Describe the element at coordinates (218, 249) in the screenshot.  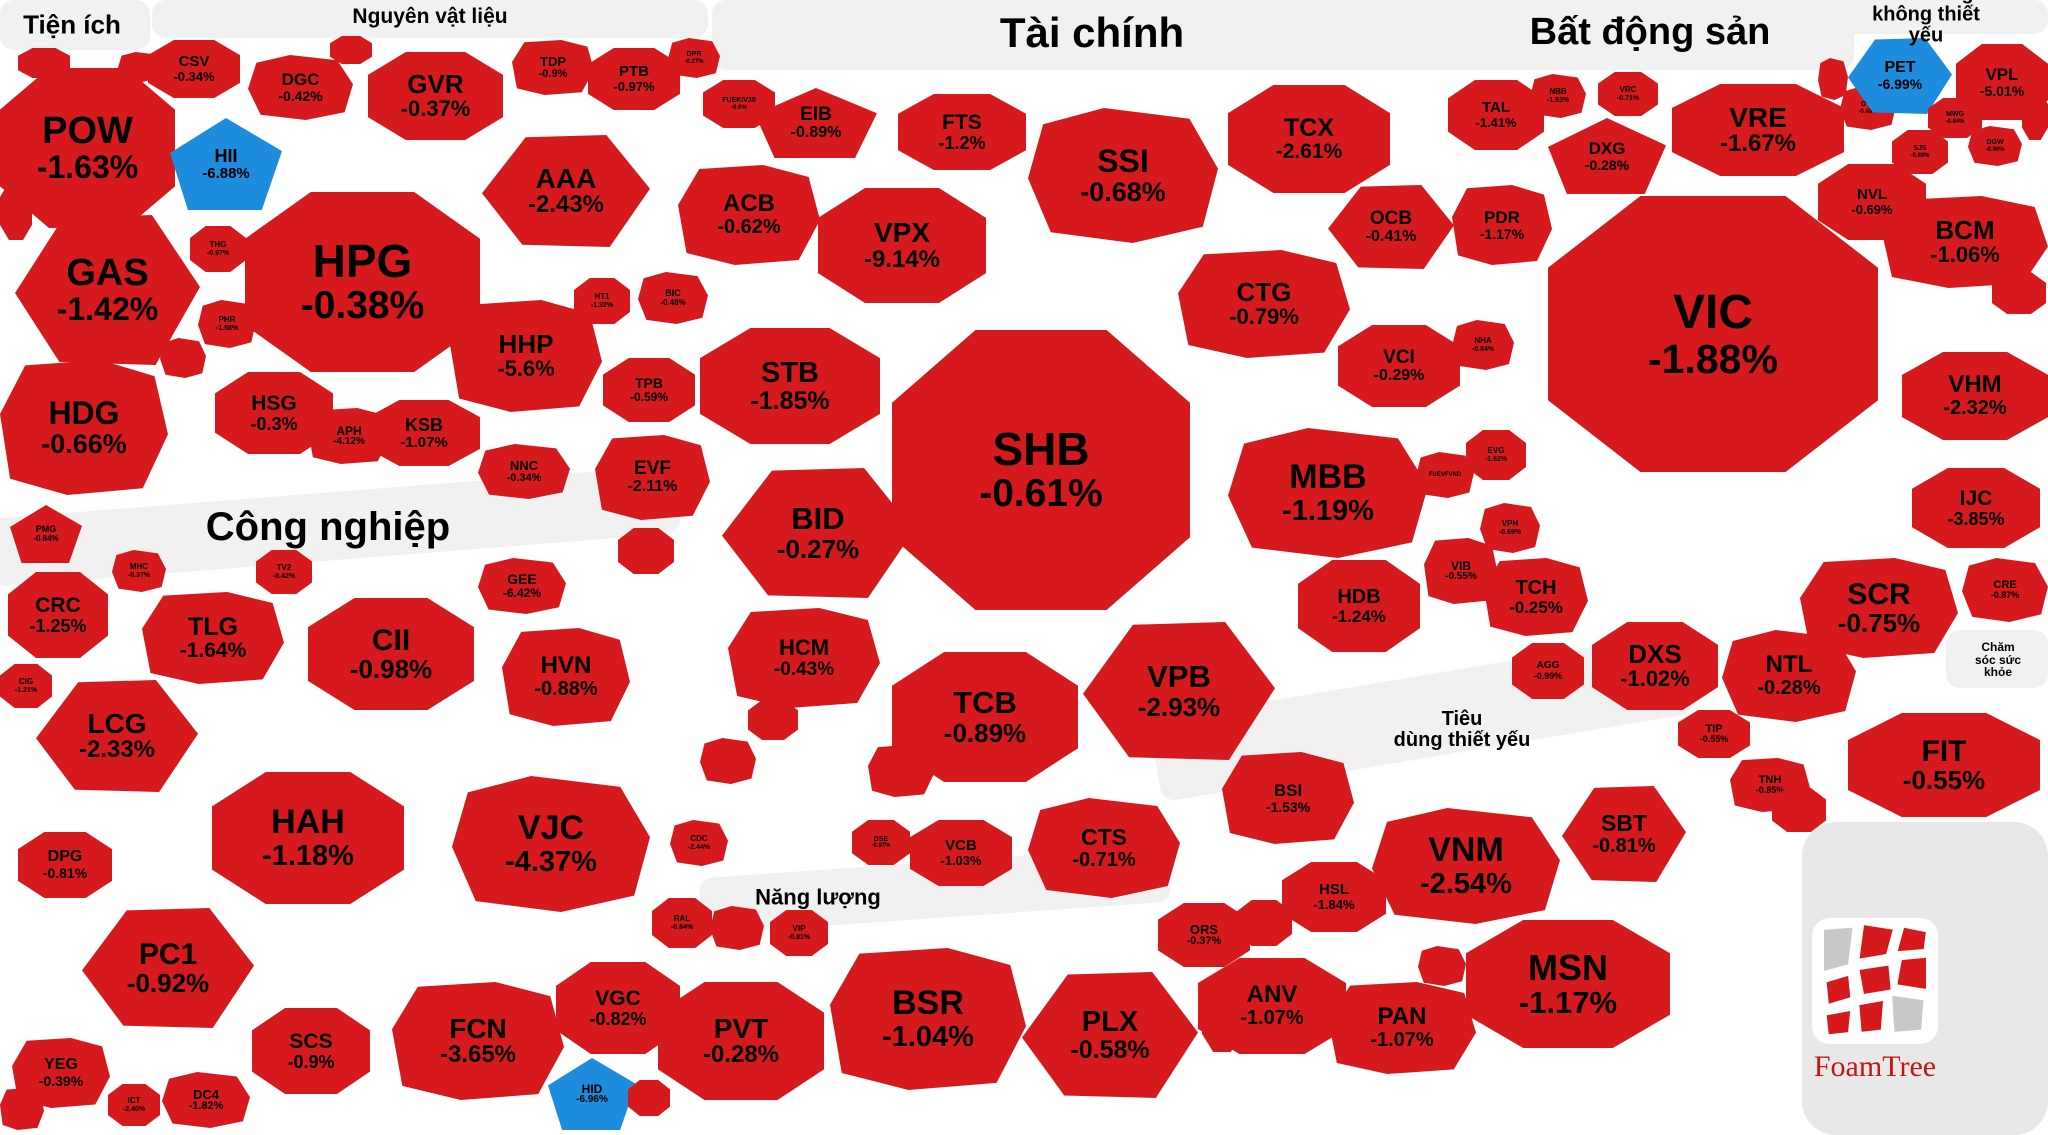
I see `cell-THG: THG -0.97%` at that location.